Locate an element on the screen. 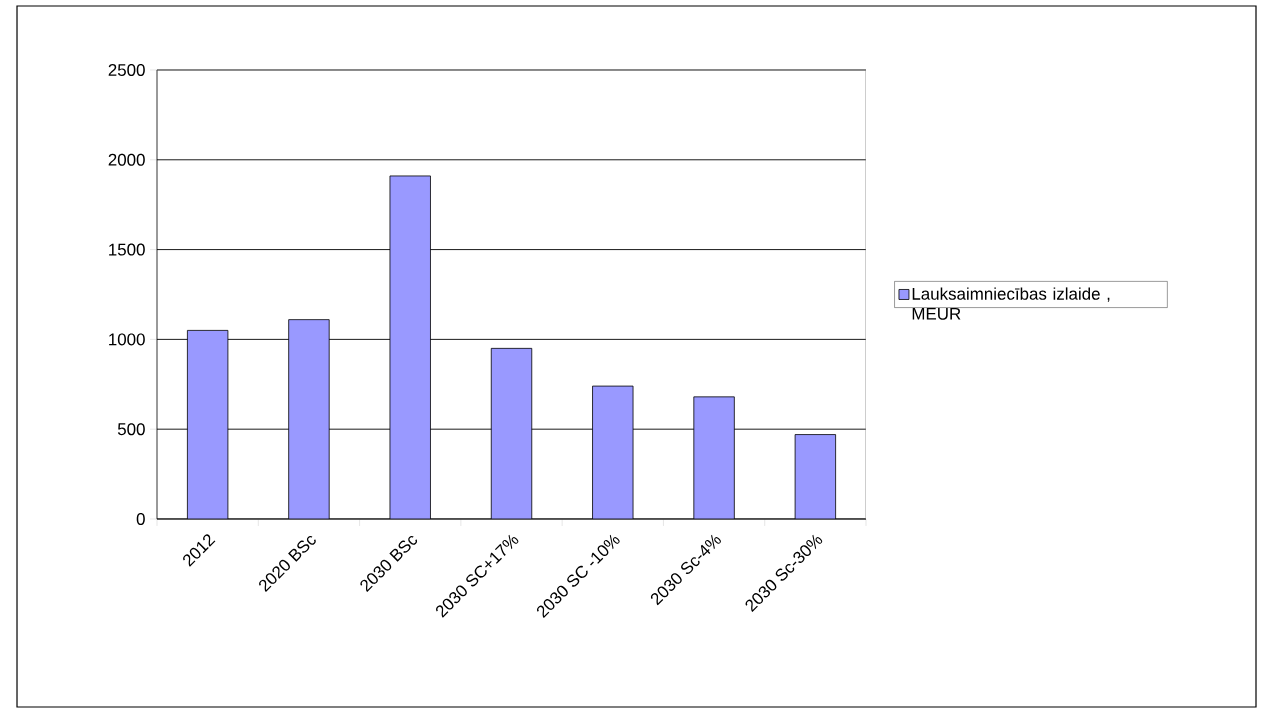 The width and height of the screenshot is (1274, 713). y-tick-label: 1500 is located at coordinates (127, 249).